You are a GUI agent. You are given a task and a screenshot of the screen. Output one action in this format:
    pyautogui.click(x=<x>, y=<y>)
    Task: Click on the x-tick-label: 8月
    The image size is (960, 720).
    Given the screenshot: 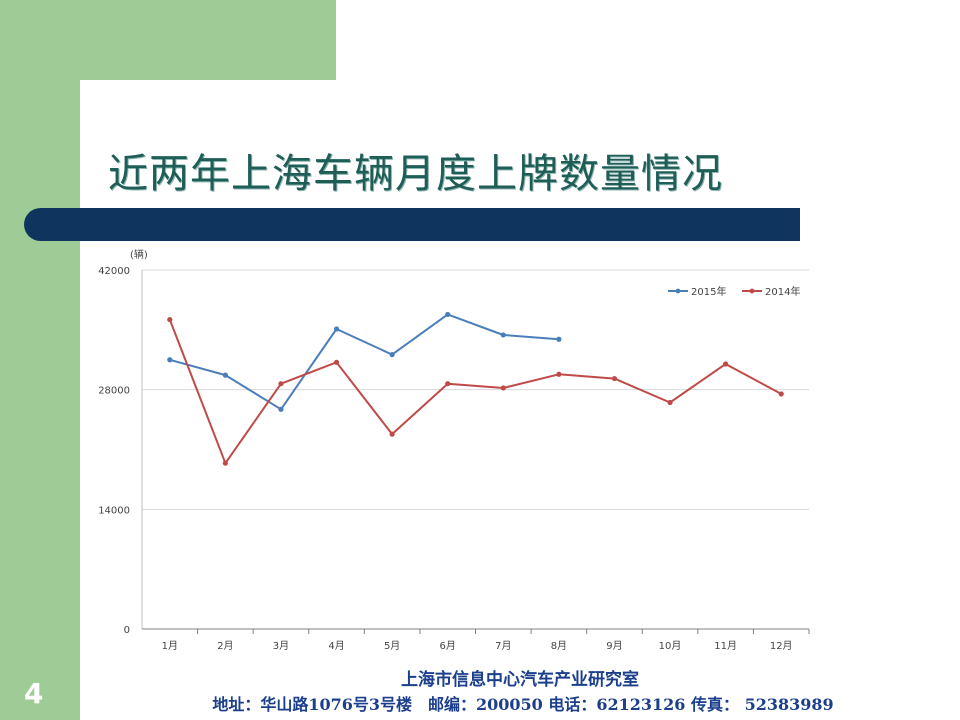 What is the action you would take?
    pyautogui.click(x=559, y=646)
    